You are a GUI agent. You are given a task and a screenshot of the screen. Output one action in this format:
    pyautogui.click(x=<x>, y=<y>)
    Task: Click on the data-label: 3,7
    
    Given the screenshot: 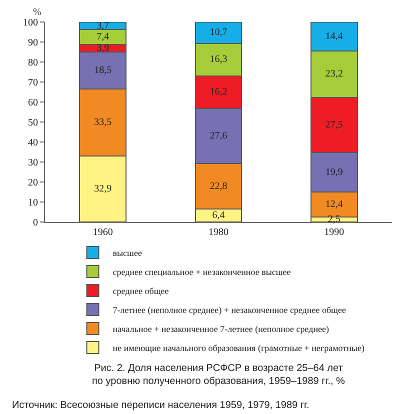 What is the action you would take?
    pyautogui.click(x=103, y=26)
    